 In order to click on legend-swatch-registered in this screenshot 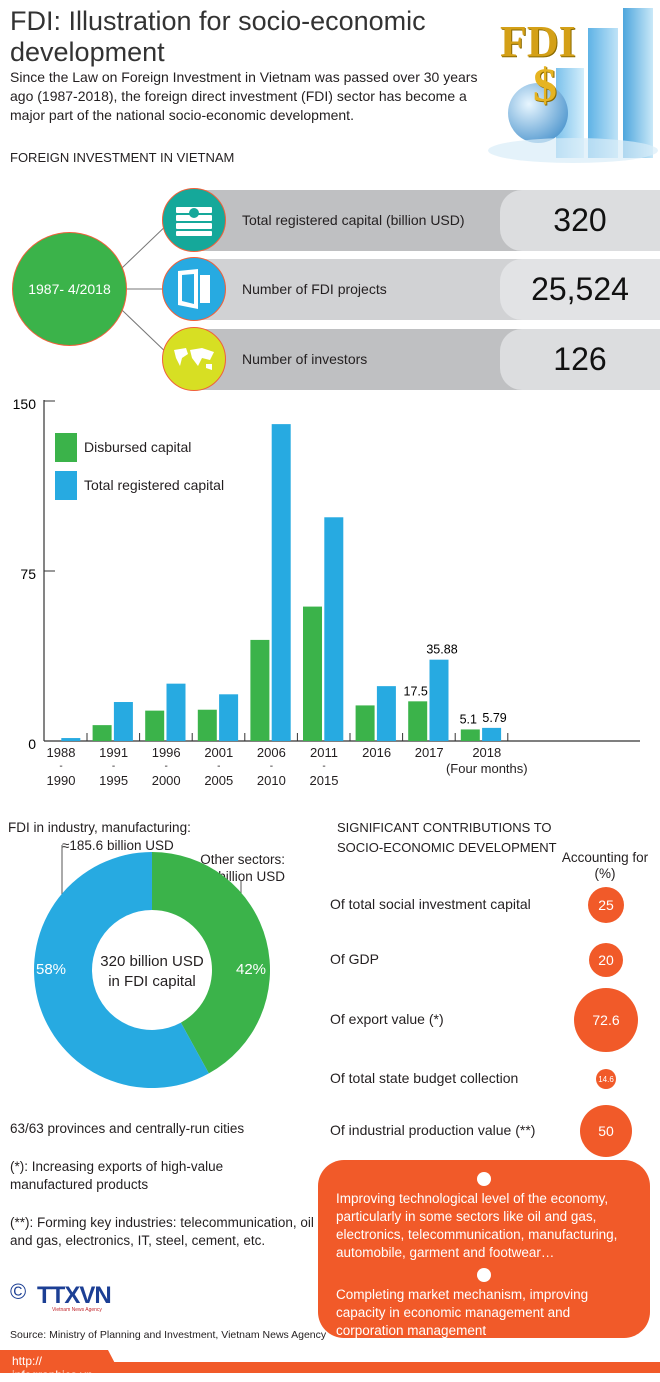, I will do `click(66, 485)`.